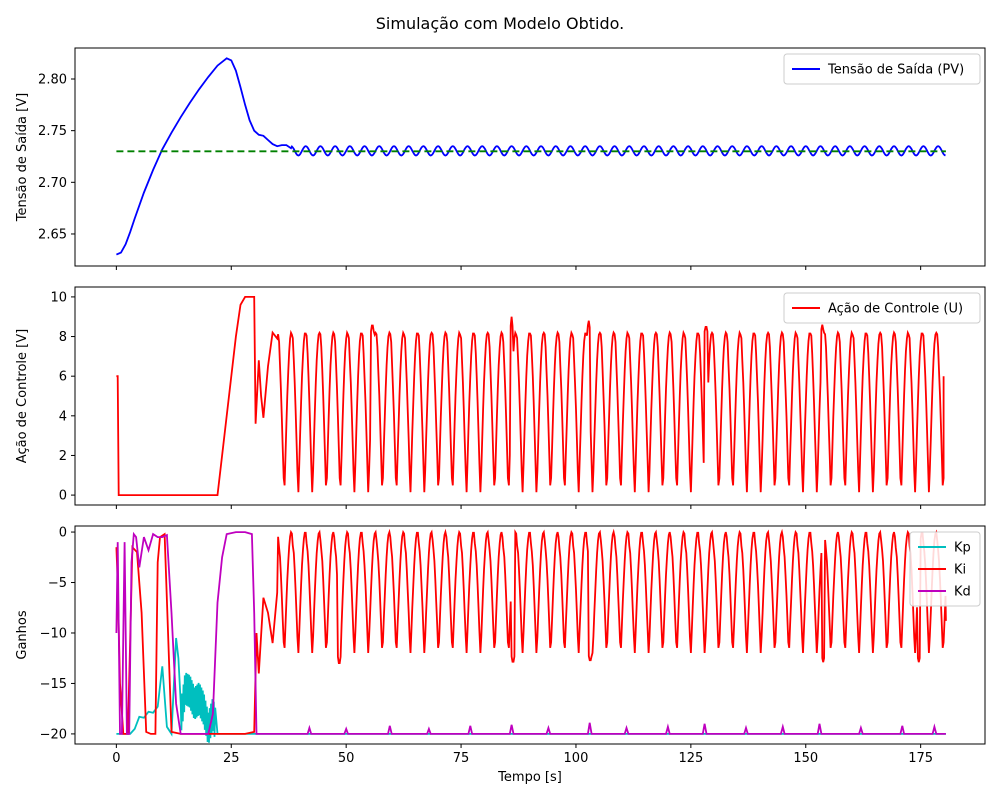 The height and width of the screenshot is (800, 1000). I want to click on y-tick-label: 6, so click(63, 377).